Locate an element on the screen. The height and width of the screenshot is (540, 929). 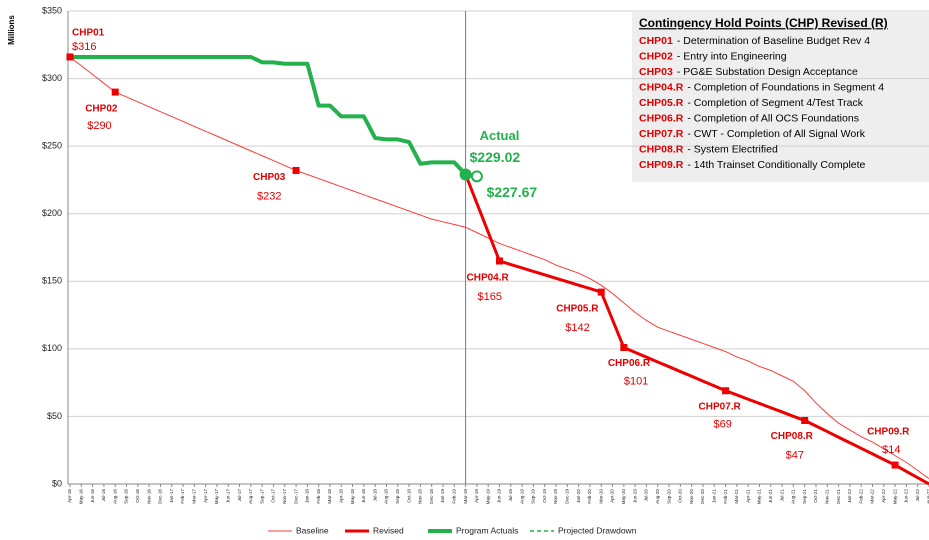
x-tick-label: Sep-19 is located at coordinates (533, 496).